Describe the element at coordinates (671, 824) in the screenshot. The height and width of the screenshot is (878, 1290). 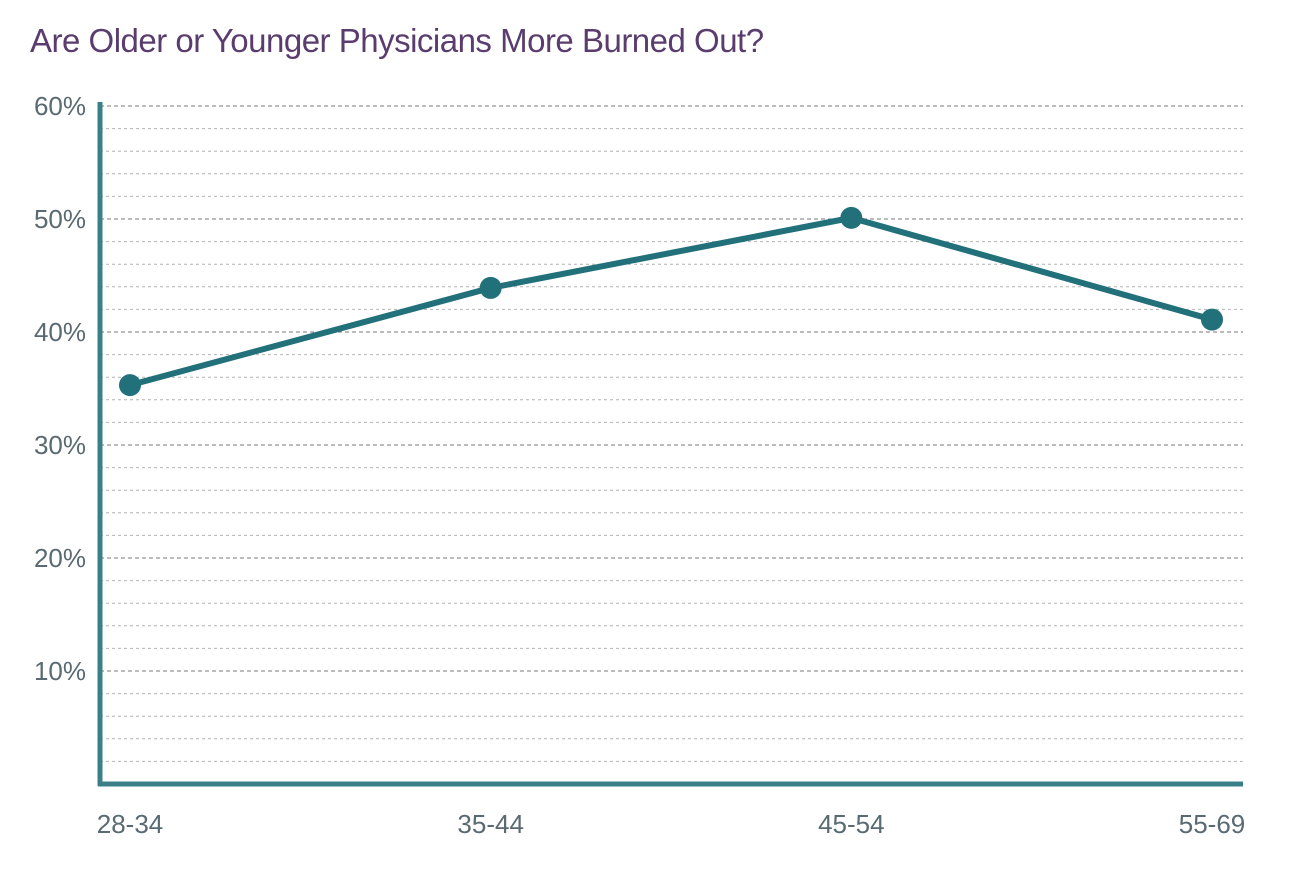
I see `x-axis-tick-labels: 28-34 35-44 45-54 55-69` at that location.